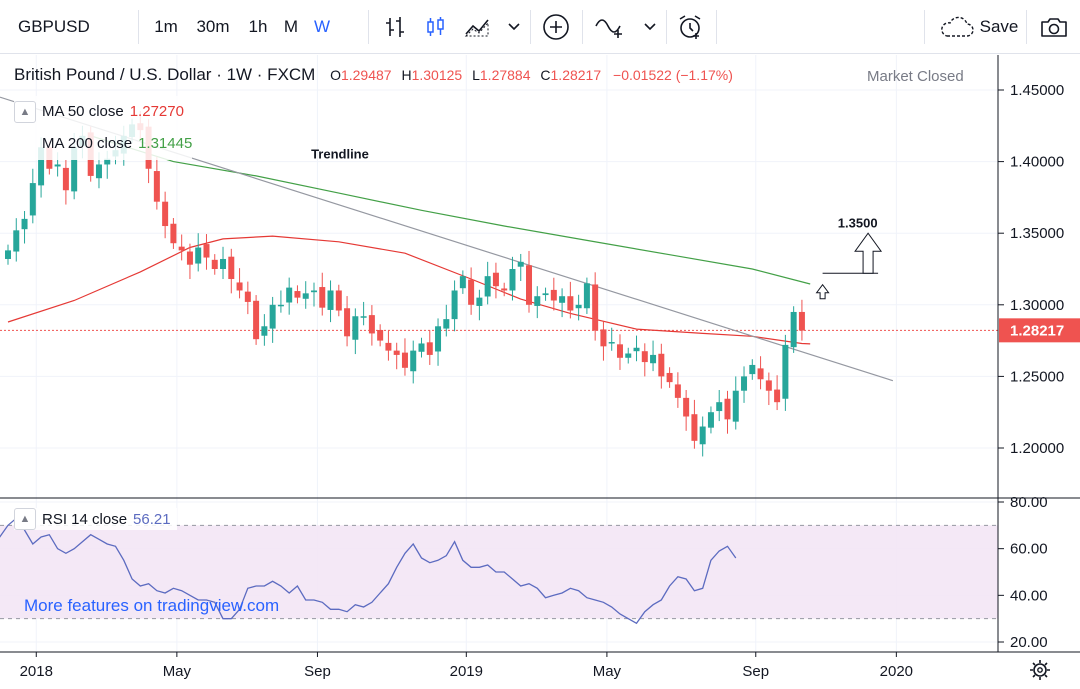  What do you see at coordinates (896, 671) in the screenshot?
I see `time-tick-label: 2020` at bounding box center [896, 671].